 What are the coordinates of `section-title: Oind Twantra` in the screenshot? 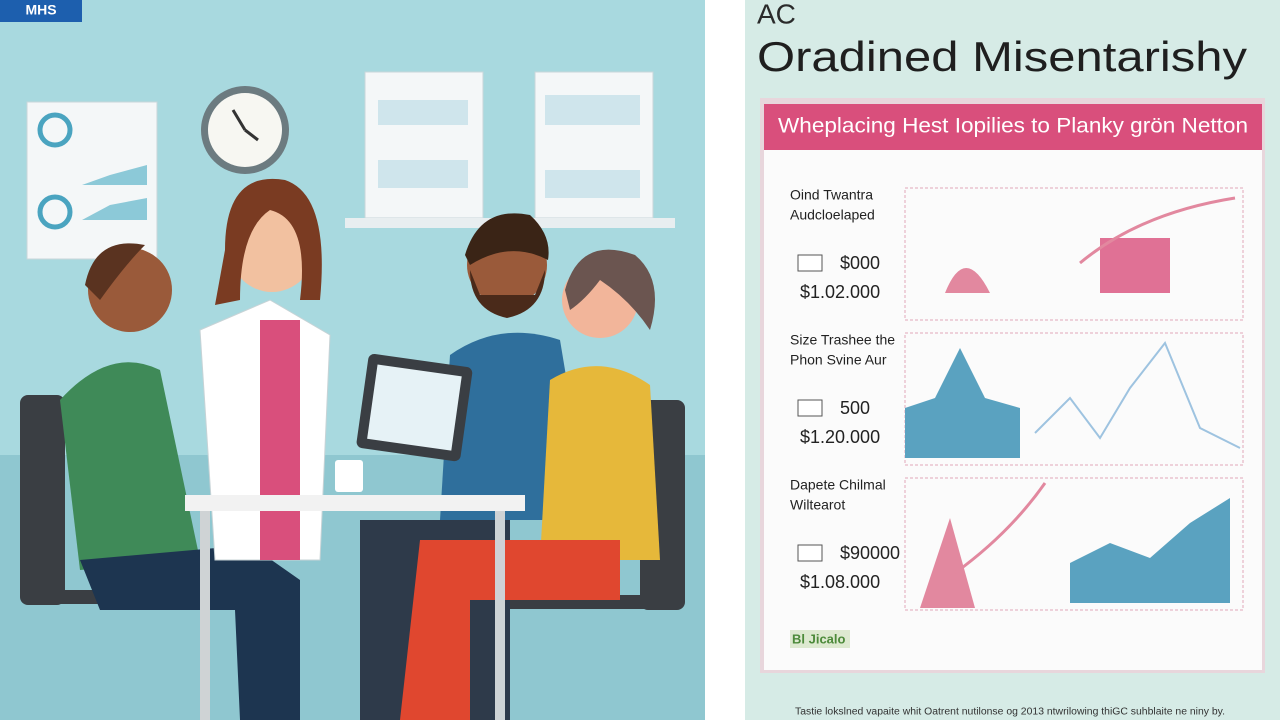 It's located at (831, 195).